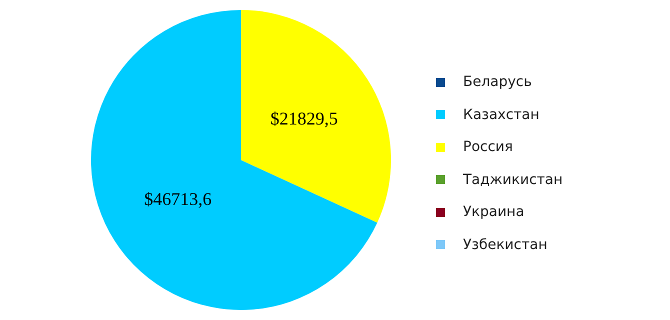 The image size is (670, 320). Describe the element at coordinates (493, 212) in the screenshot. I see `legend-label: Украина` at that location.